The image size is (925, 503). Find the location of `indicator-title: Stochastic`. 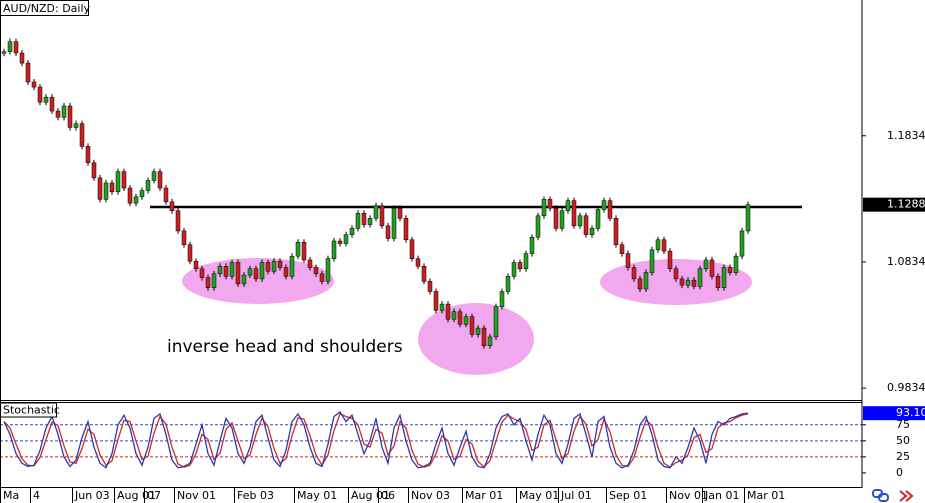

indicator-title: Stochastic is located at coordinates (31, 410).